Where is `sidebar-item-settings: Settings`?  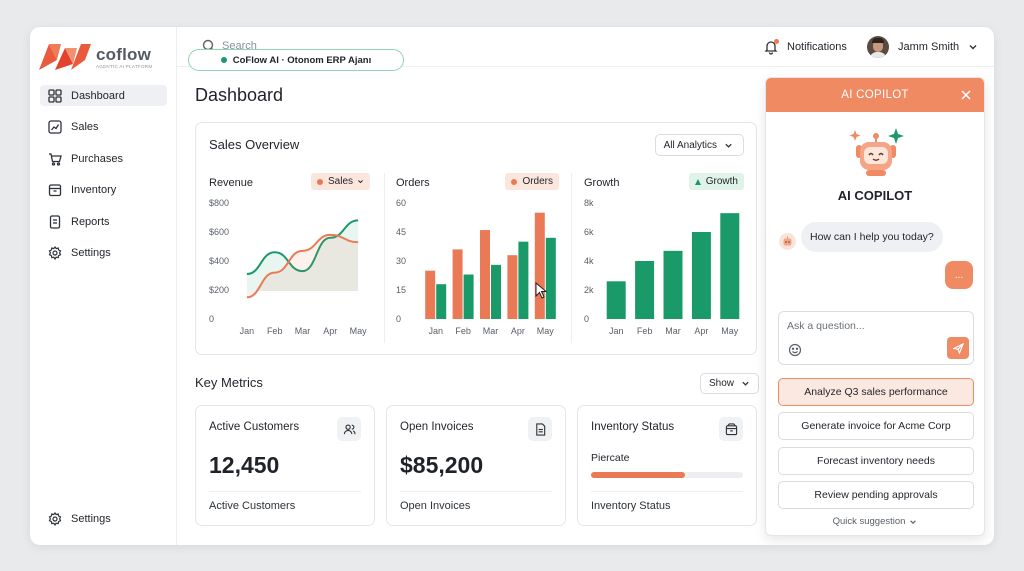 sidebar-item-settings: Settings is located at coordinates (103, 253).